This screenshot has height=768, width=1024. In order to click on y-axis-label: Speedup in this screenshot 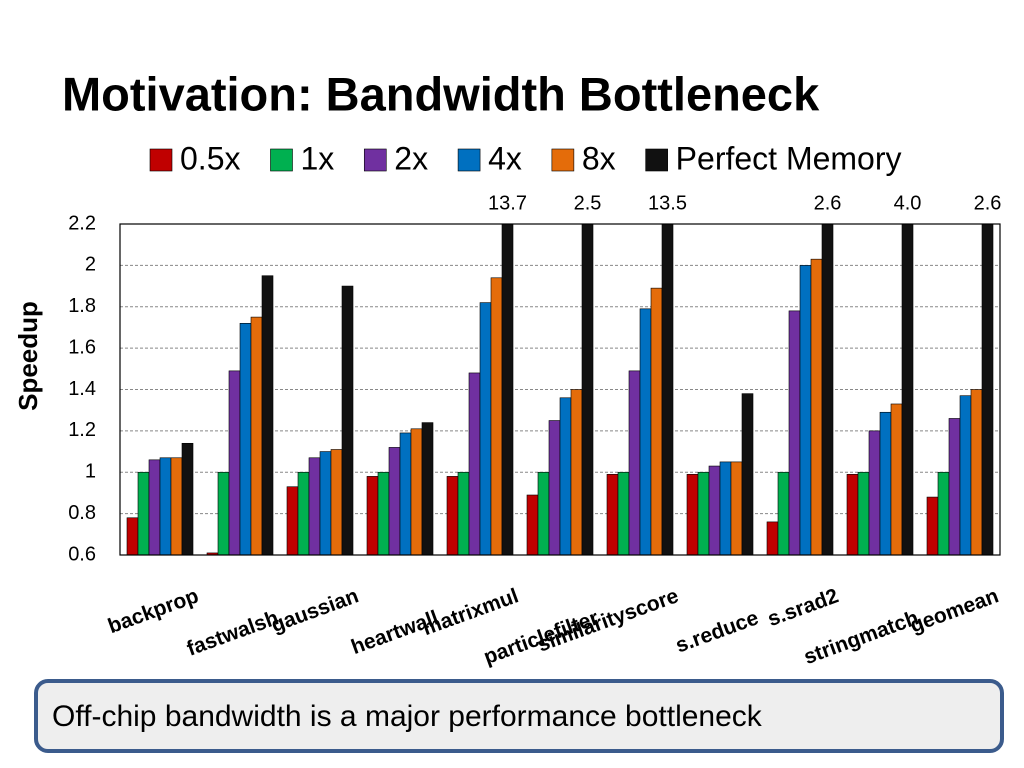, I will do `click(28, 356)`.